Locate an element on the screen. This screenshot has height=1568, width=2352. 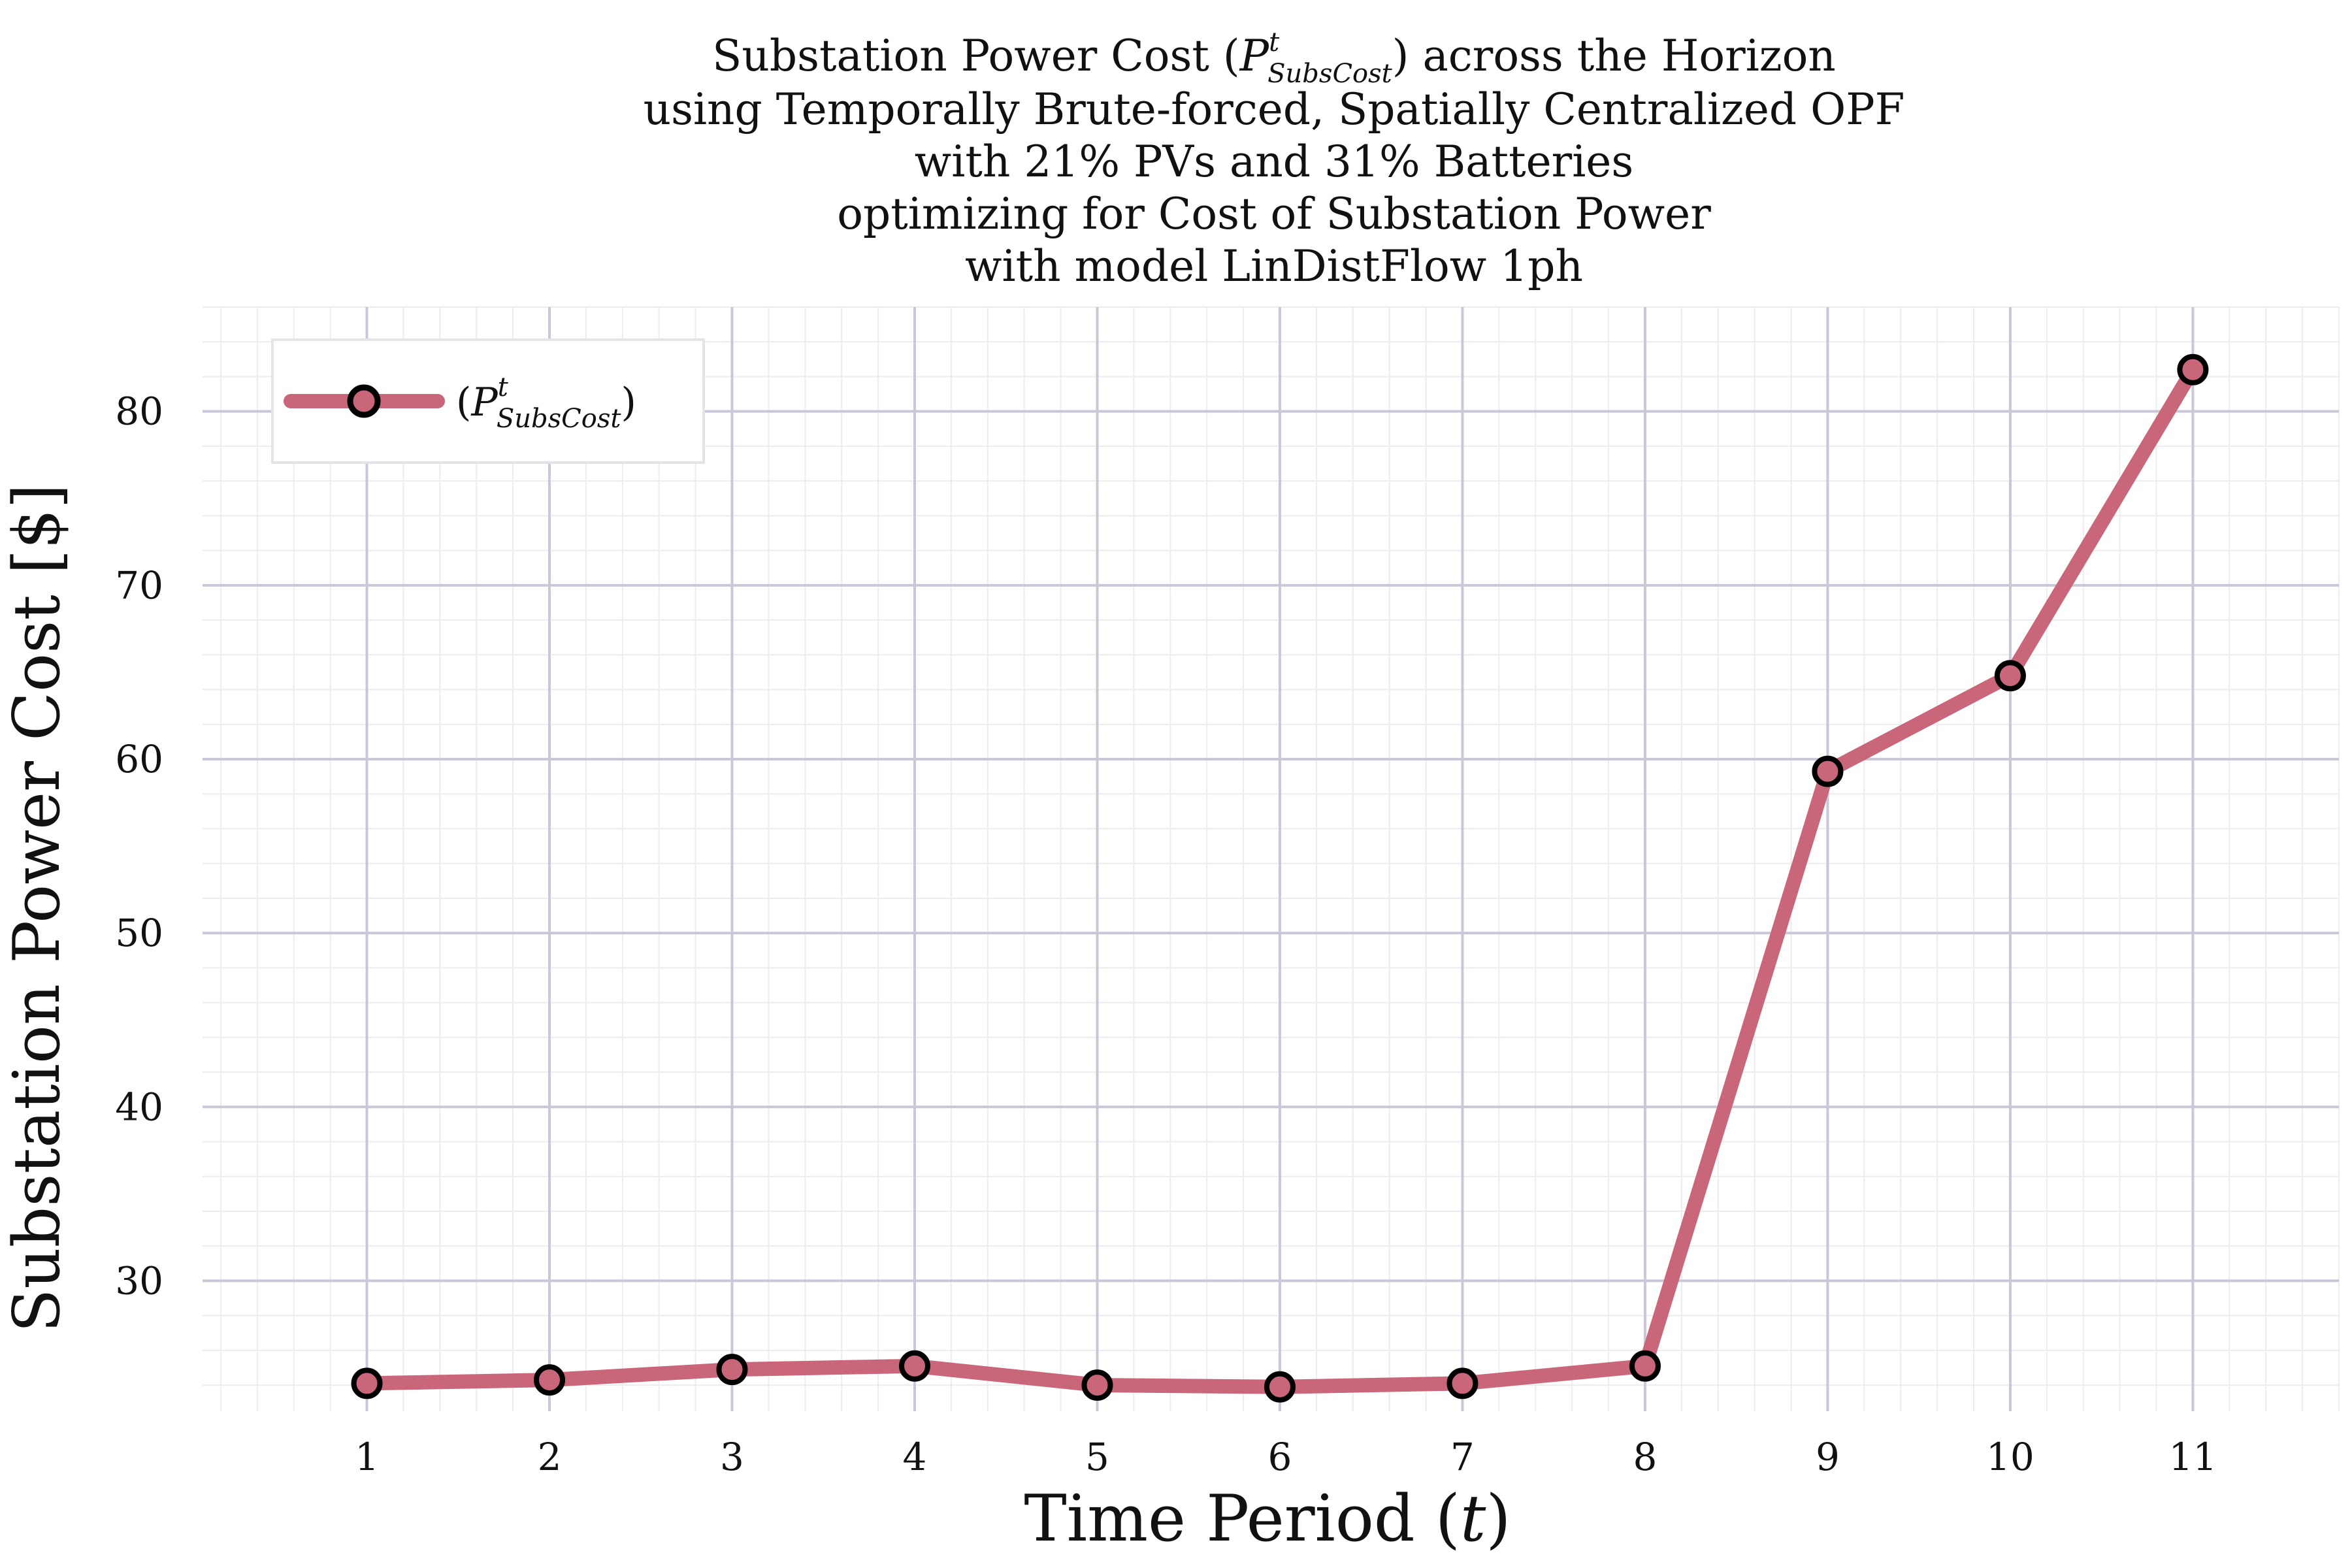
x-tick-label: 1 is located at coordinates (367, 1457).